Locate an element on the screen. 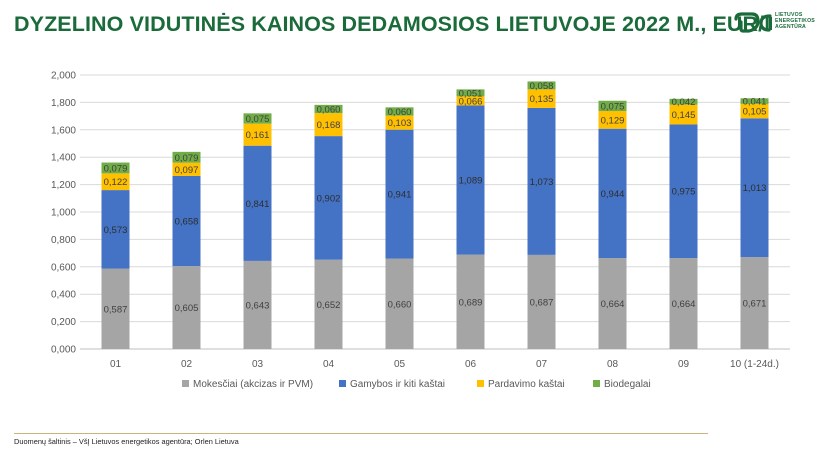 The width and height of the screenshot is (820, 461). data-label: 0,587 is located at coordinates (116, 309).